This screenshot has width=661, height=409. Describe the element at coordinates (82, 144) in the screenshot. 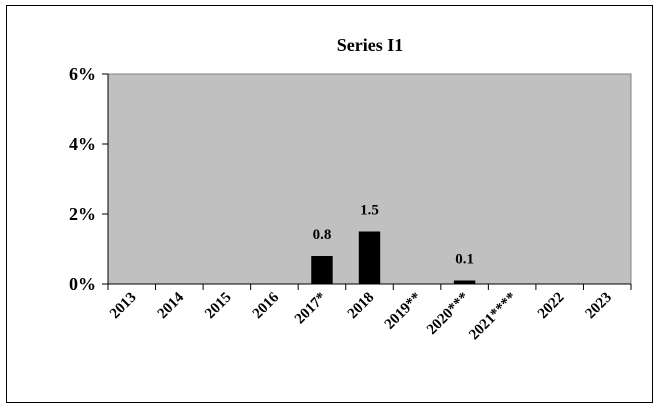

I see `y-tick-label: 4%` at that location.